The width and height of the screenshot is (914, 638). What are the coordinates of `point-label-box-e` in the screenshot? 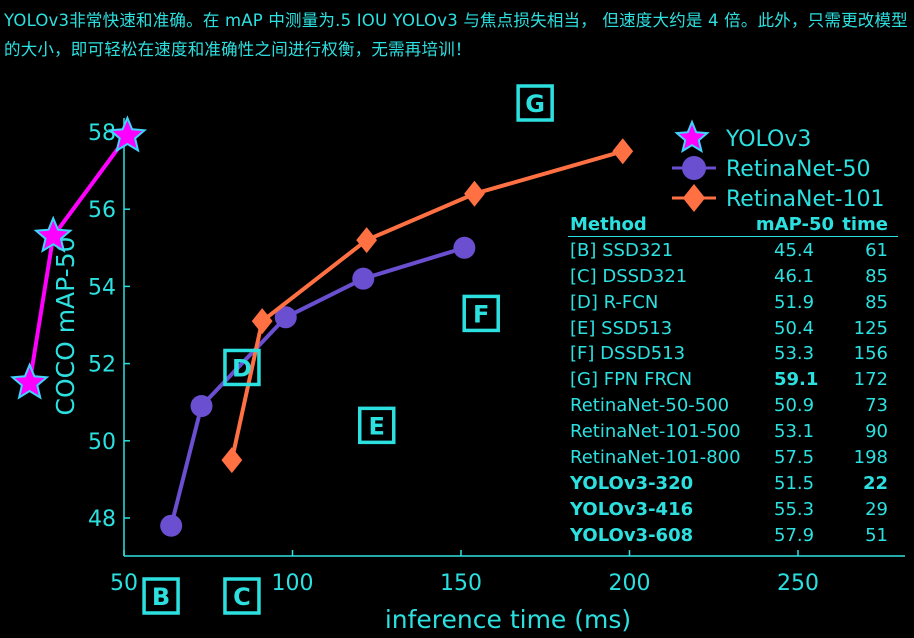 It's located at (377, 425).